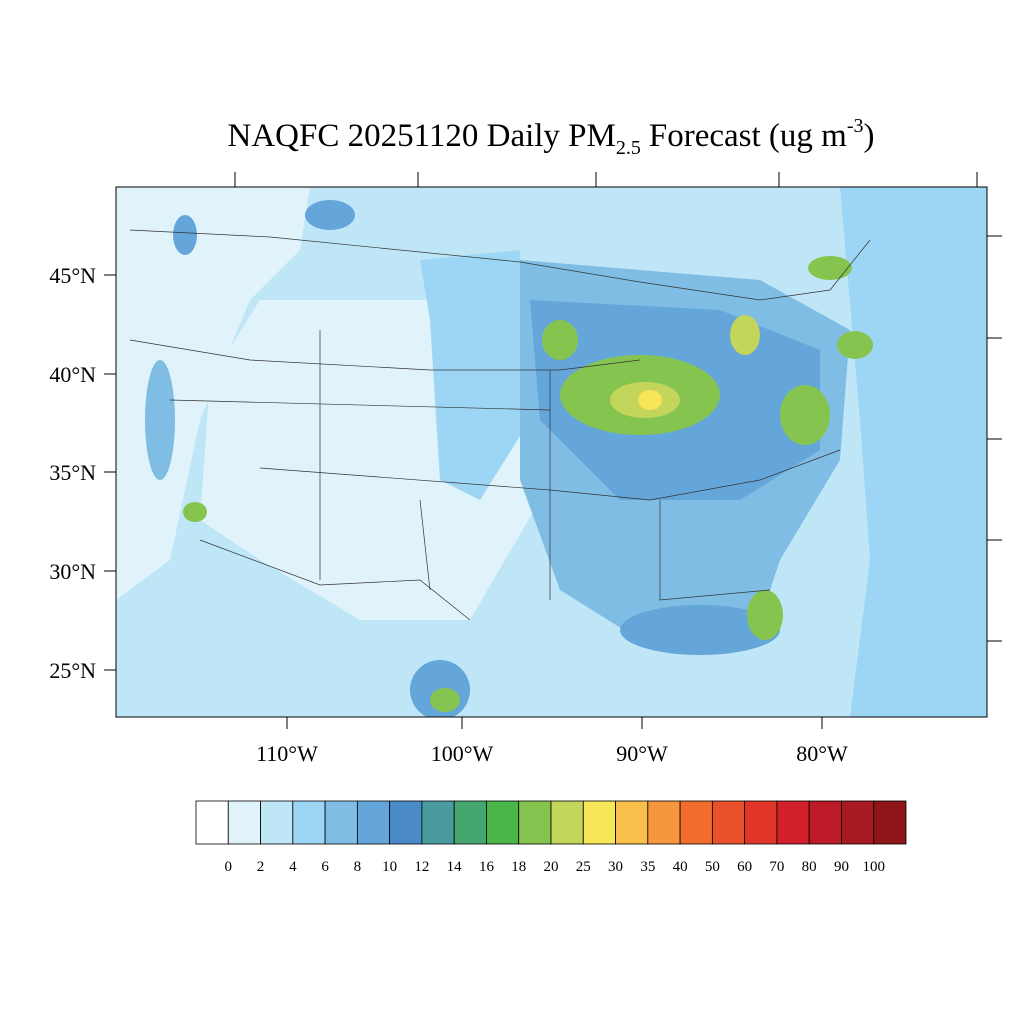 The image size is (1024, 1024). Describe the element at coordinates (287, 753) in the screenshot. I see `lon-label: 110°W` at that location.